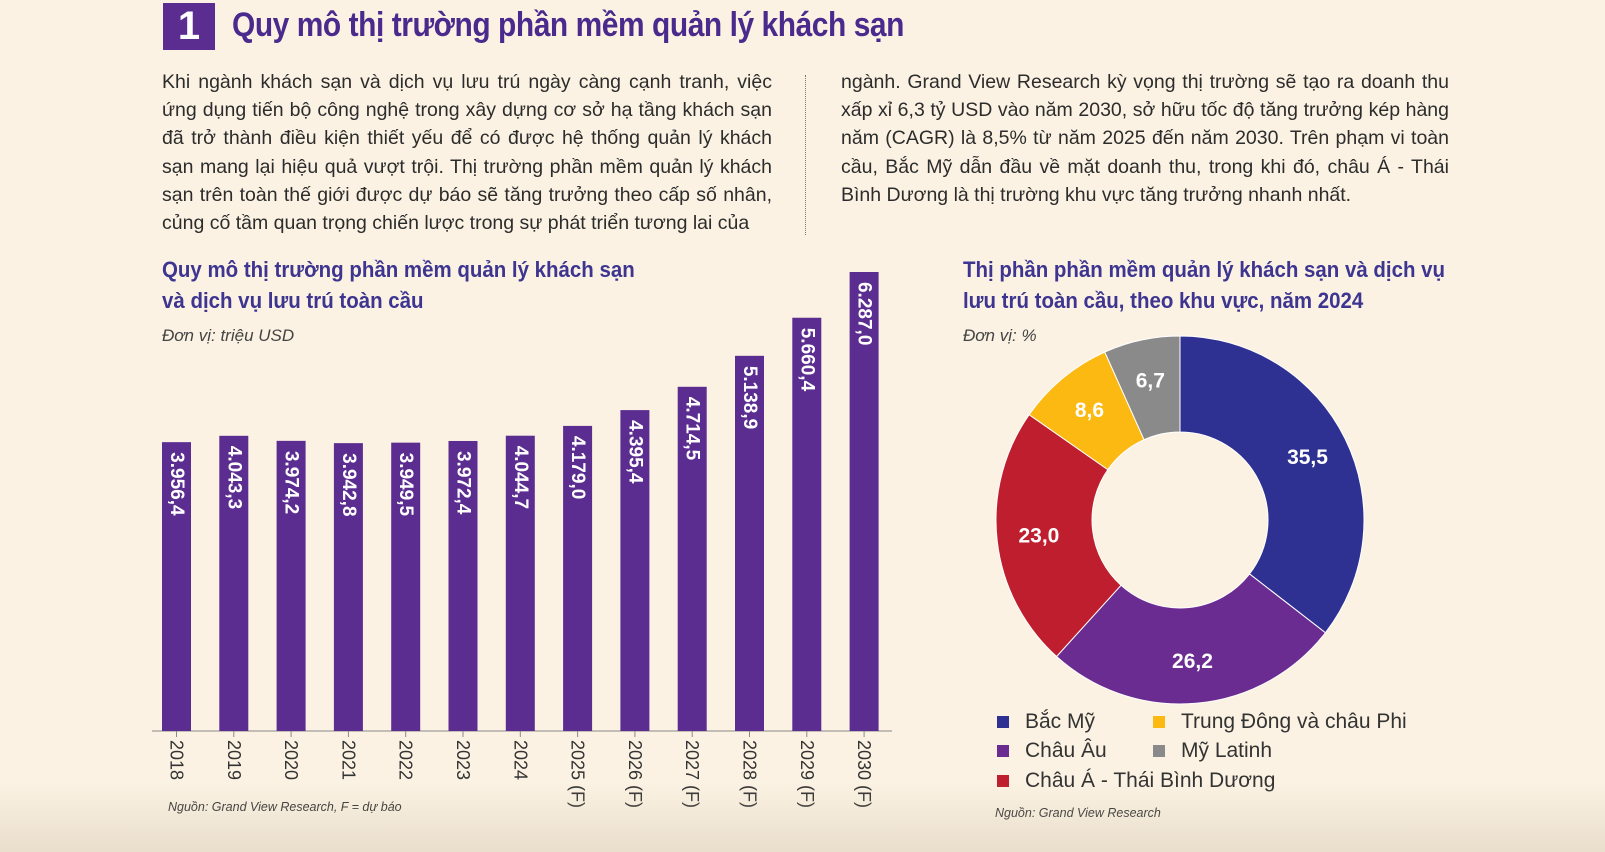 The width and height of the screenshot is (1605, 852). I want to click on donut-slice-label: 35,5, so click(1307, 457).